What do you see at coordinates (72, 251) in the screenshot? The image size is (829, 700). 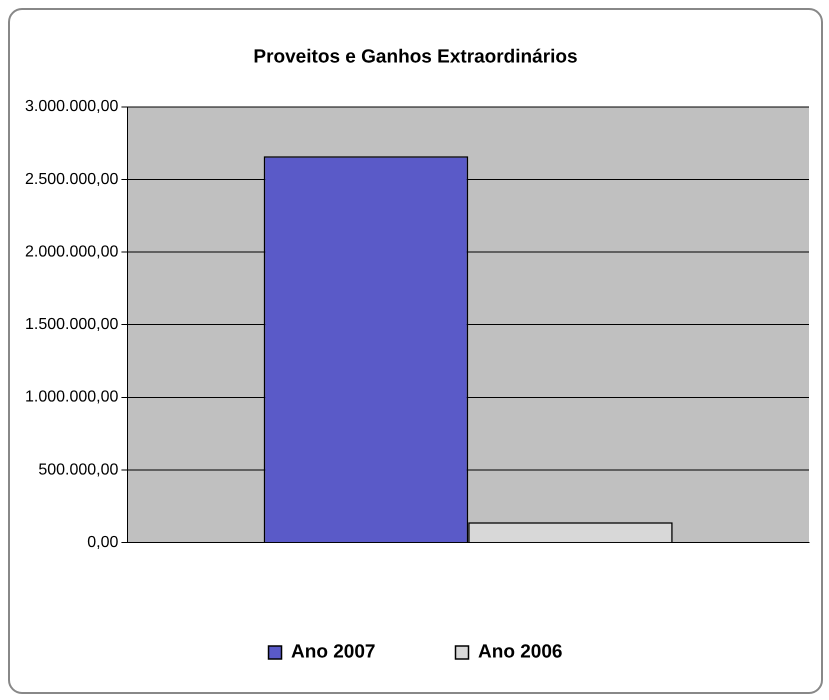 I see `y-tick-label: 2.000.000,00` at bounding box center [72, 251].